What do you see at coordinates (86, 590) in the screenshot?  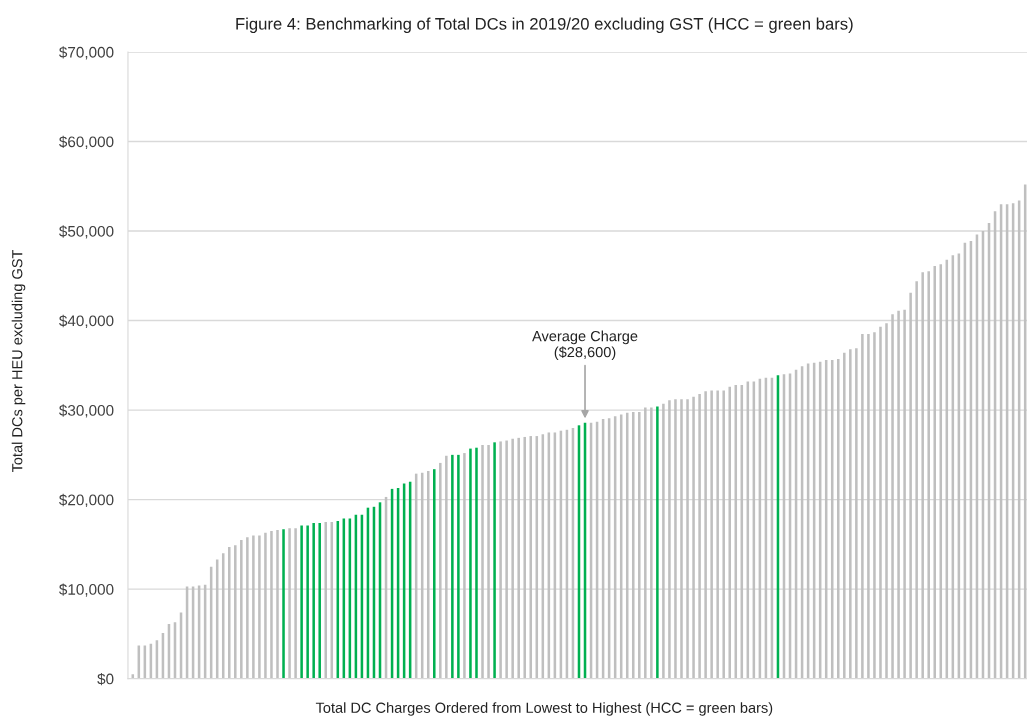 I see `y-tick-label: $10,000` at bounding box center [86, 590].